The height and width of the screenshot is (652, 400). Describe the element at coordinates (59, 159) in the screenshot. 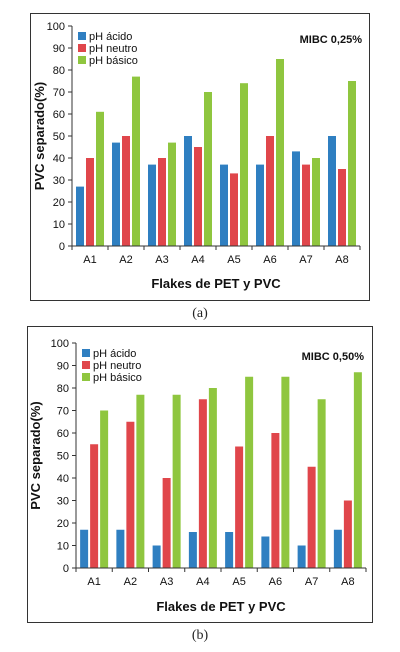

I see `y-tick-label: 40` at that location.